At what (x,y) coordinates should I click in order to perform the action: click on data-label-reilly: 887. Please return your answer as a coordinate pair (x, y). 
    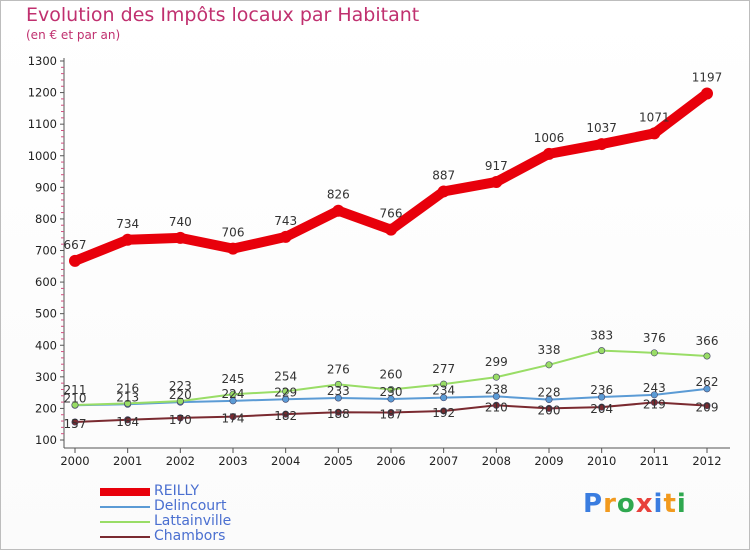
    Looking at the image, I should click on (443, 175).